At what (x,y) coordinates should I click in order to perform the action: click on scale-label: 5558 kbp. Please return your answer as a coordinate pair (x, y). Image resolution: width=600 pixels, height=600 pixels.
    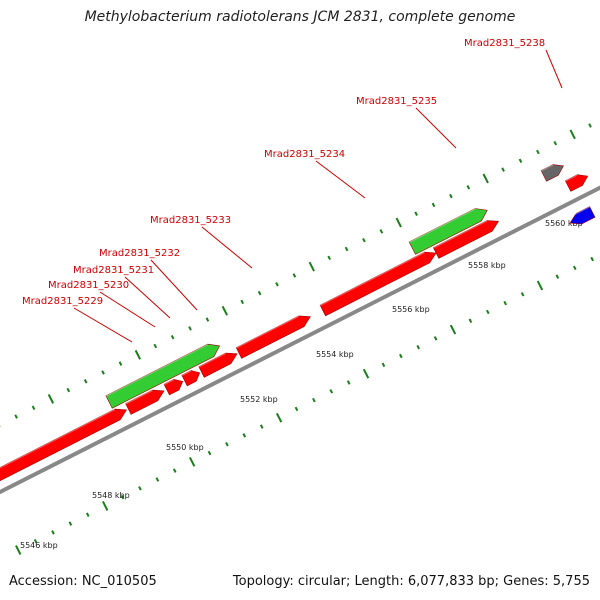
    Looking at the image, I should click on (487, 265).